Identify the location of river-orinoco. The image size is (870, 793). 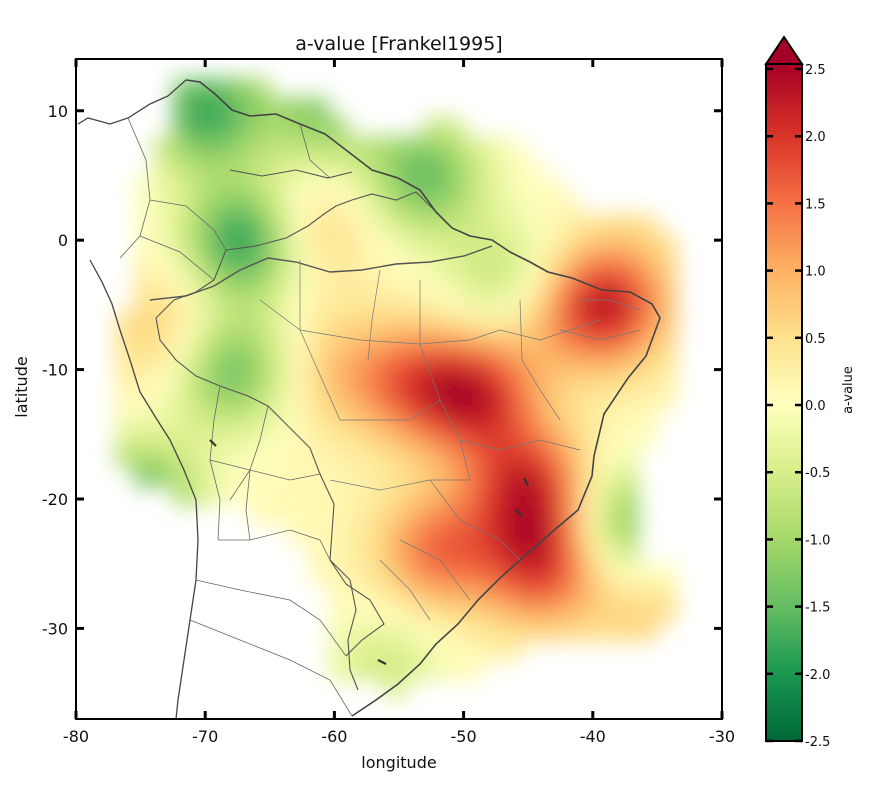
(291, 174).